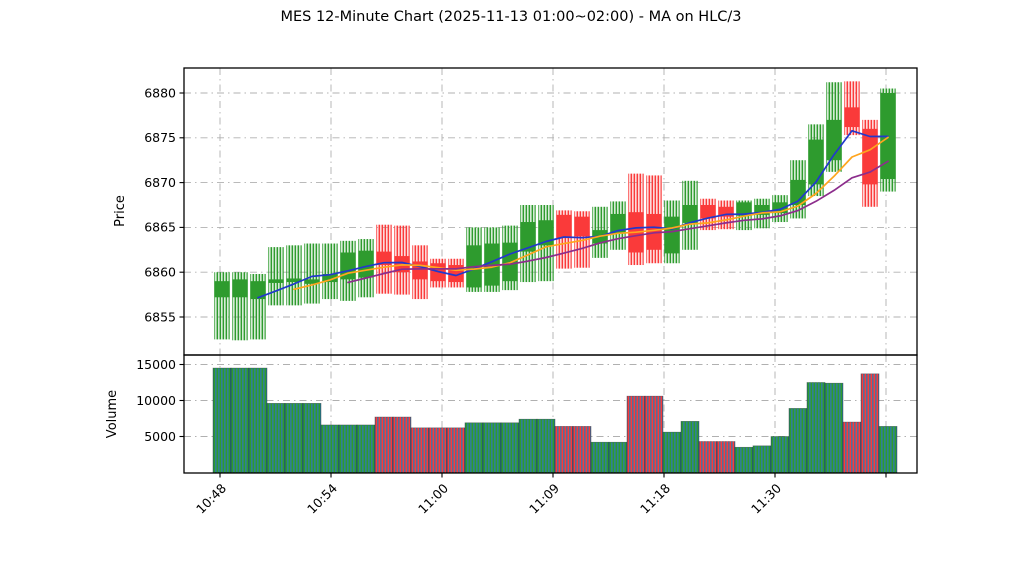 Image resolution: width=1022 pixels, height=579 pixels. What do you see at coordinates (766, 498) in the screenshot?
I see `x-tick-label: 11:30` at bounding box center [766, 498].